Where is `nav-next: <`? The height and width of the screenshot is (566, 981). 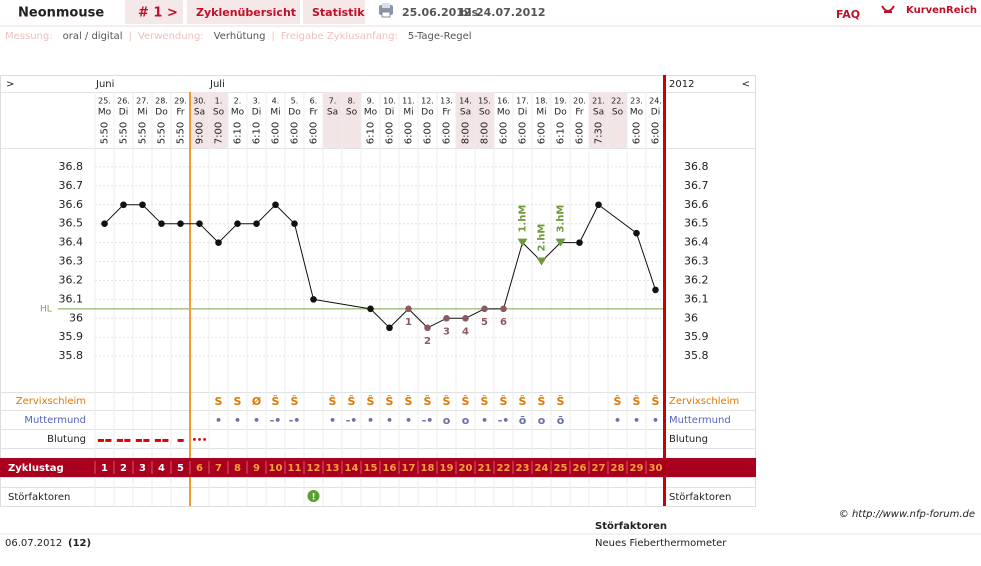 nav-next: < is located at coordinates (746, 84).